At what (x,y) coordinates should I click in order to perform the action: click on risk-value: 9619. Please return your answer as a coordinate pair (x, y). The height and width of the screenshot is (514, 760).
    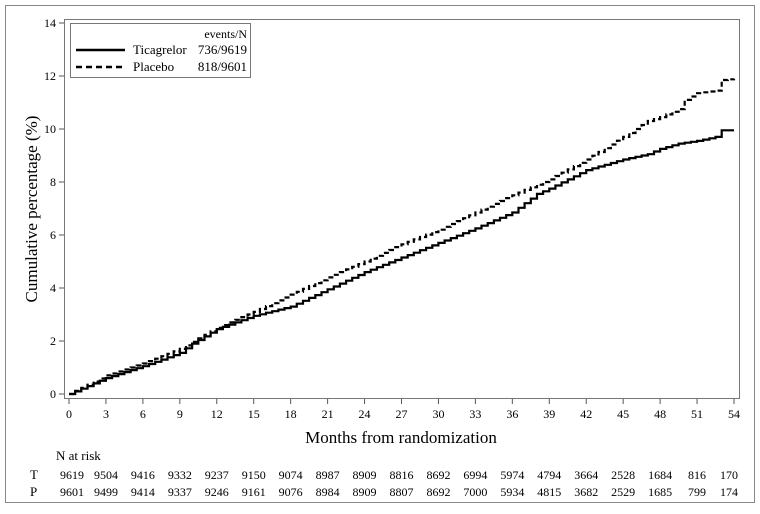
    Looking at the image, I should click on (72, 475).